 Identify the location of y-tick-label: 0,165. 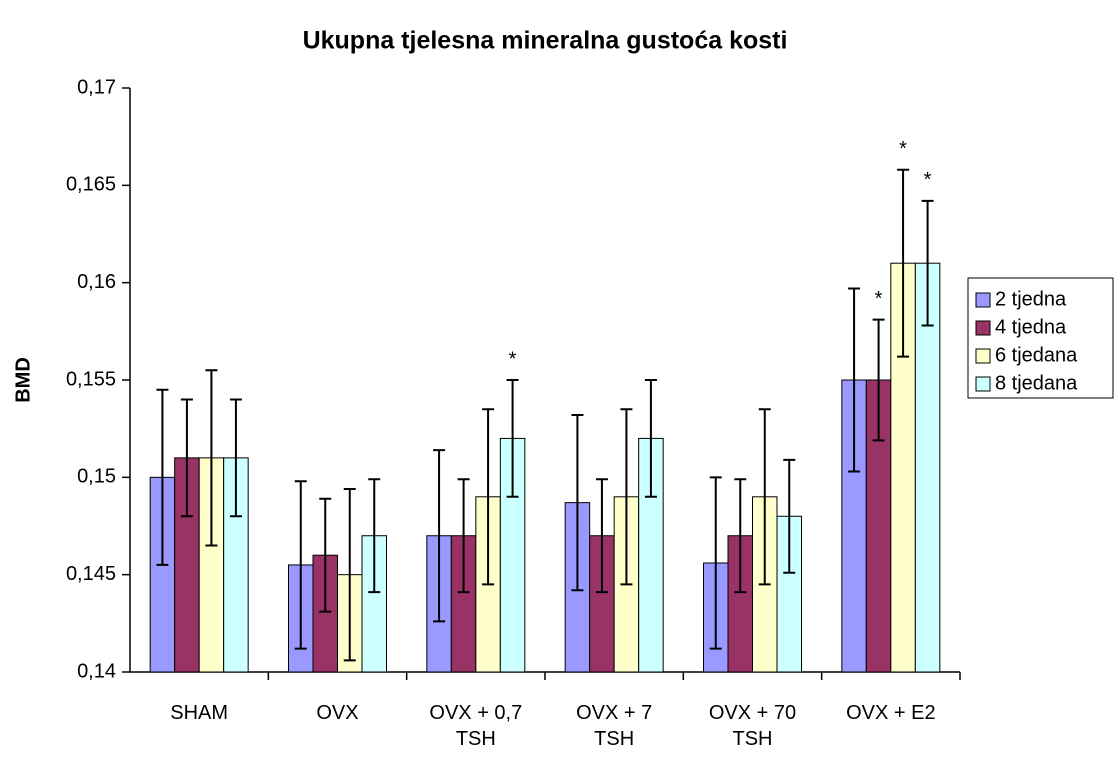
(91, 185).